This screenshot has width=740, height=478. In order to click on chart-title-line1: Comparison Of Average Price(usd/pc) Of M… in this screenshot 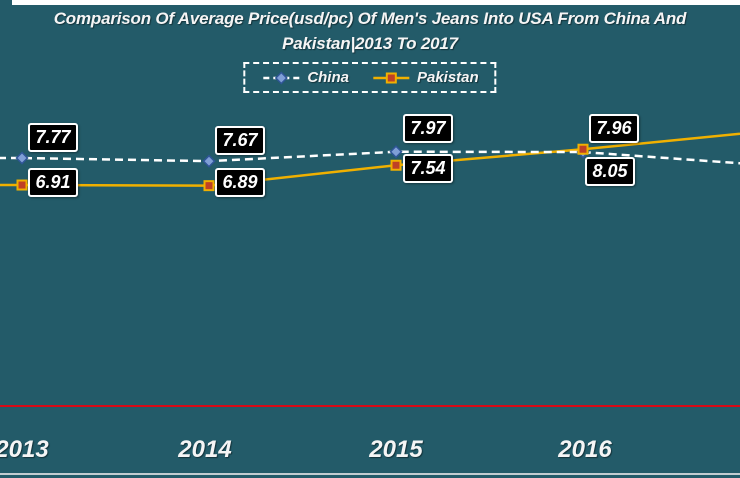, I will do `click(370, 18)`.